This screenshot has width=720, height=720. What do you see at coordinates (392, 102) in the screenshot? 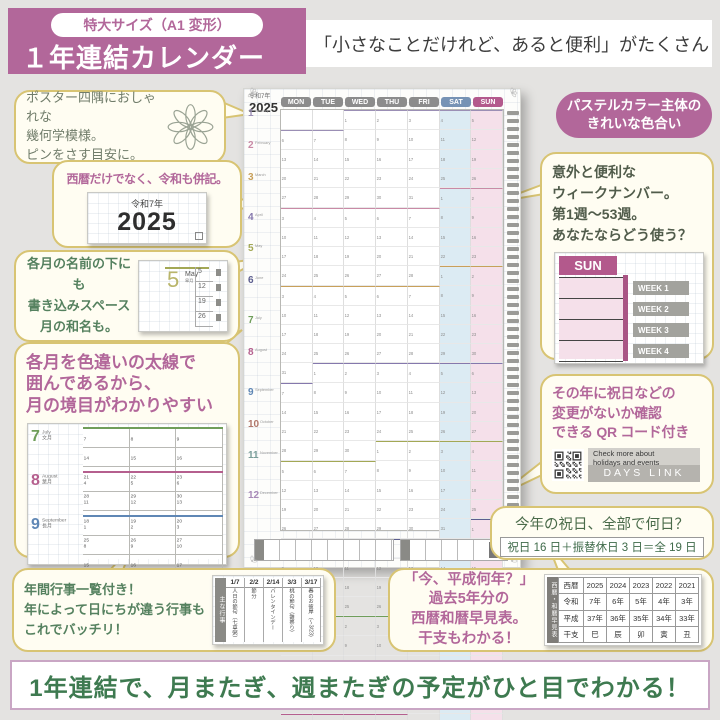
I see `day-header-thu: THU` at bounding box center [392, 102].